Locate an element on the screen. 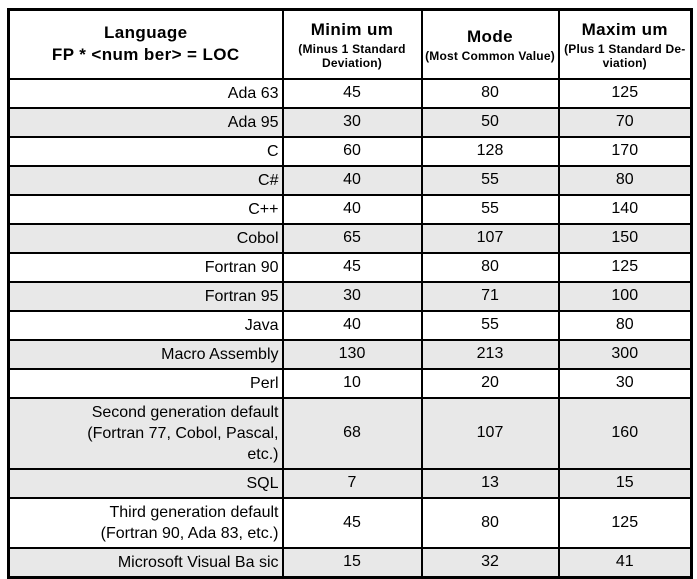 The image size is (697, 579). minimum-cell: 15 is located at coordinates (352, 562).